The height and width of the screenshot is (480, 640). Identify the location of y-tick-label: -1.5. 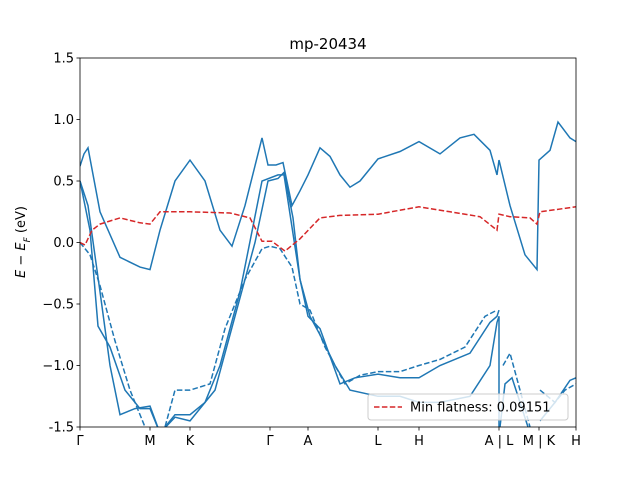
(61, 428).